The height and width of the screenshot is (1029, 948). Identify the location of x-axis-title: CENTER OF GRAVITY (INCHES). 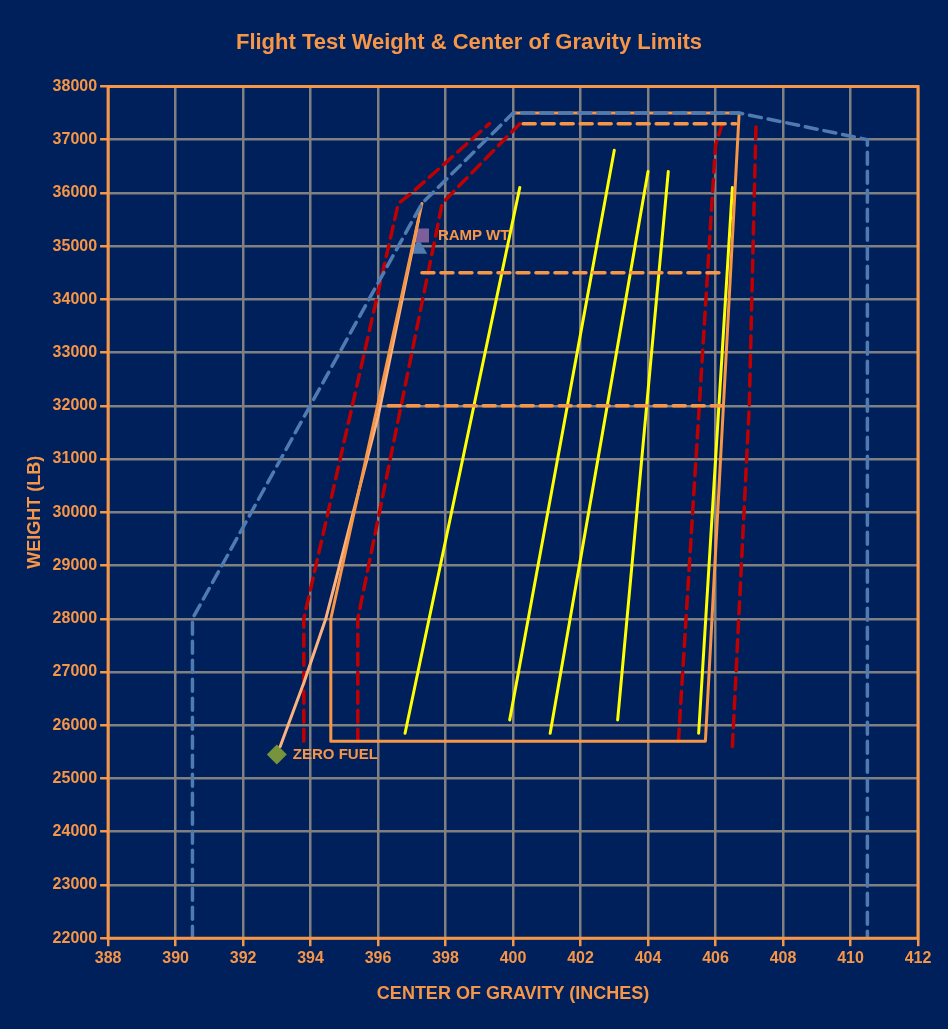
(513, 993).